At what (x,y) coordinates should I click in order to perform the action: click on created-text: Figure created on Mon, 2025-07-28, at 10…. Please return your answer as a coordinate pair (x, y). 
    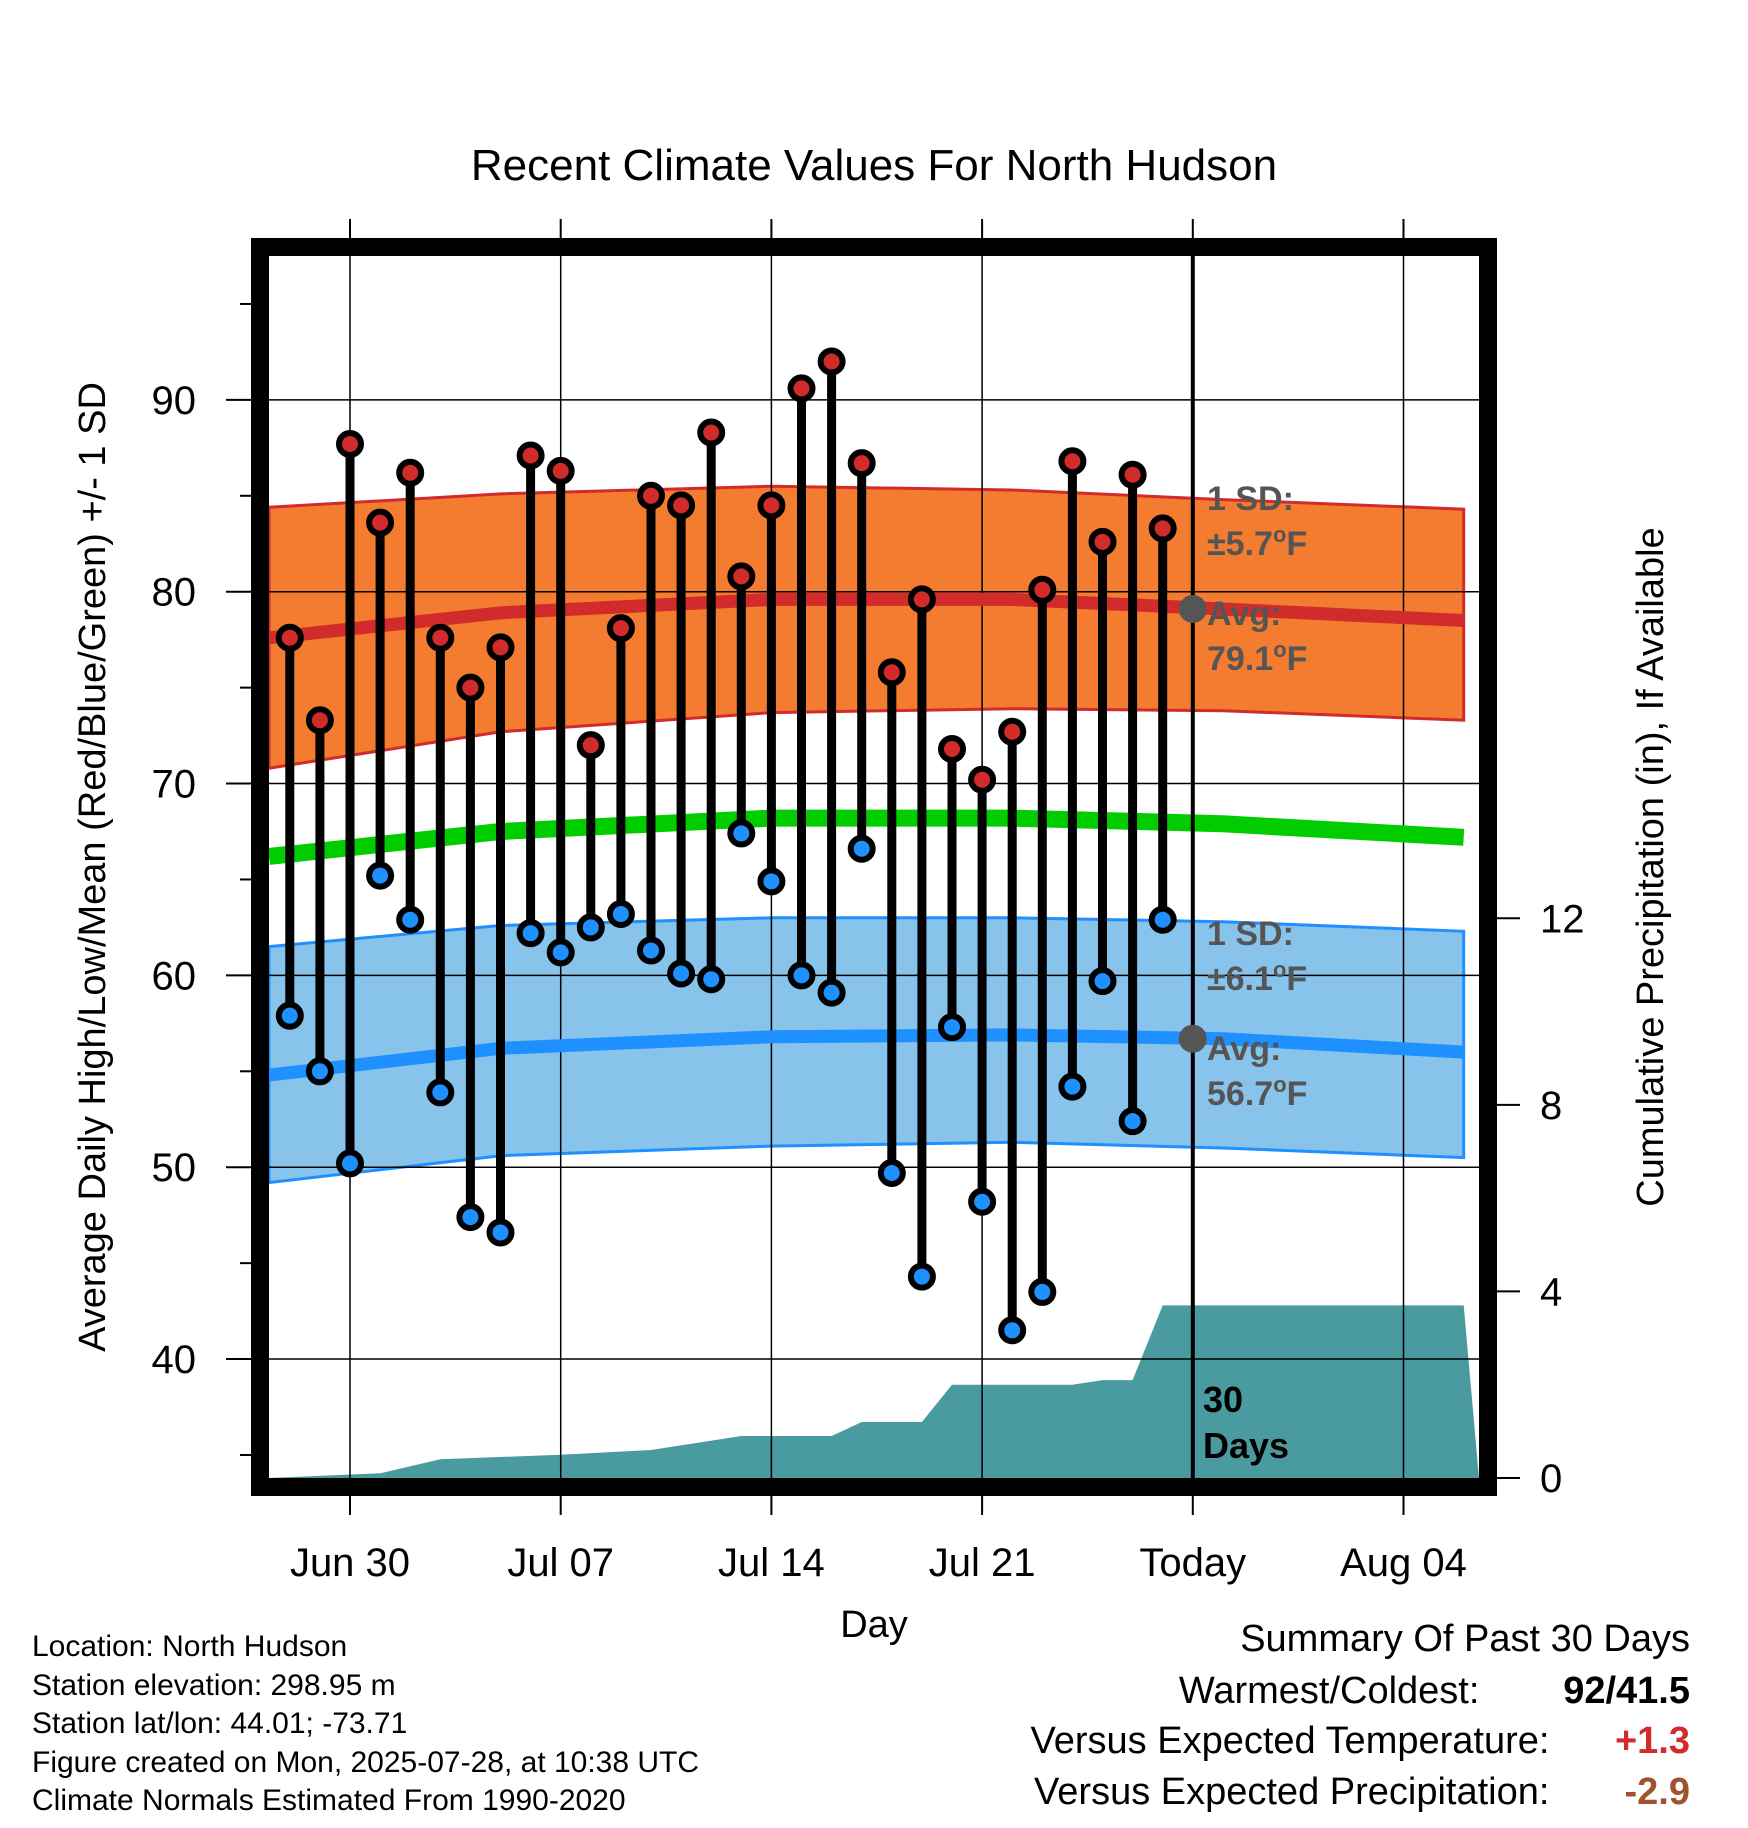
    Looking at the image, I should click on (366, 1762).